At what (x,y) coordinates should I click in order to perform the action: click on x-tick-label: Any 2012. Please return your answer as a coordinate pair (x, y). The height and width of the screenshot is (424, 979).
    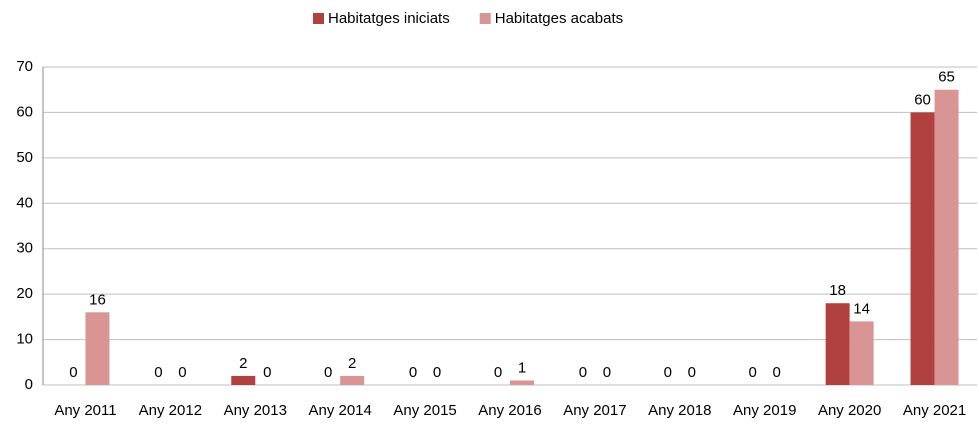
    Looking at the image, I should click on (170, 410).